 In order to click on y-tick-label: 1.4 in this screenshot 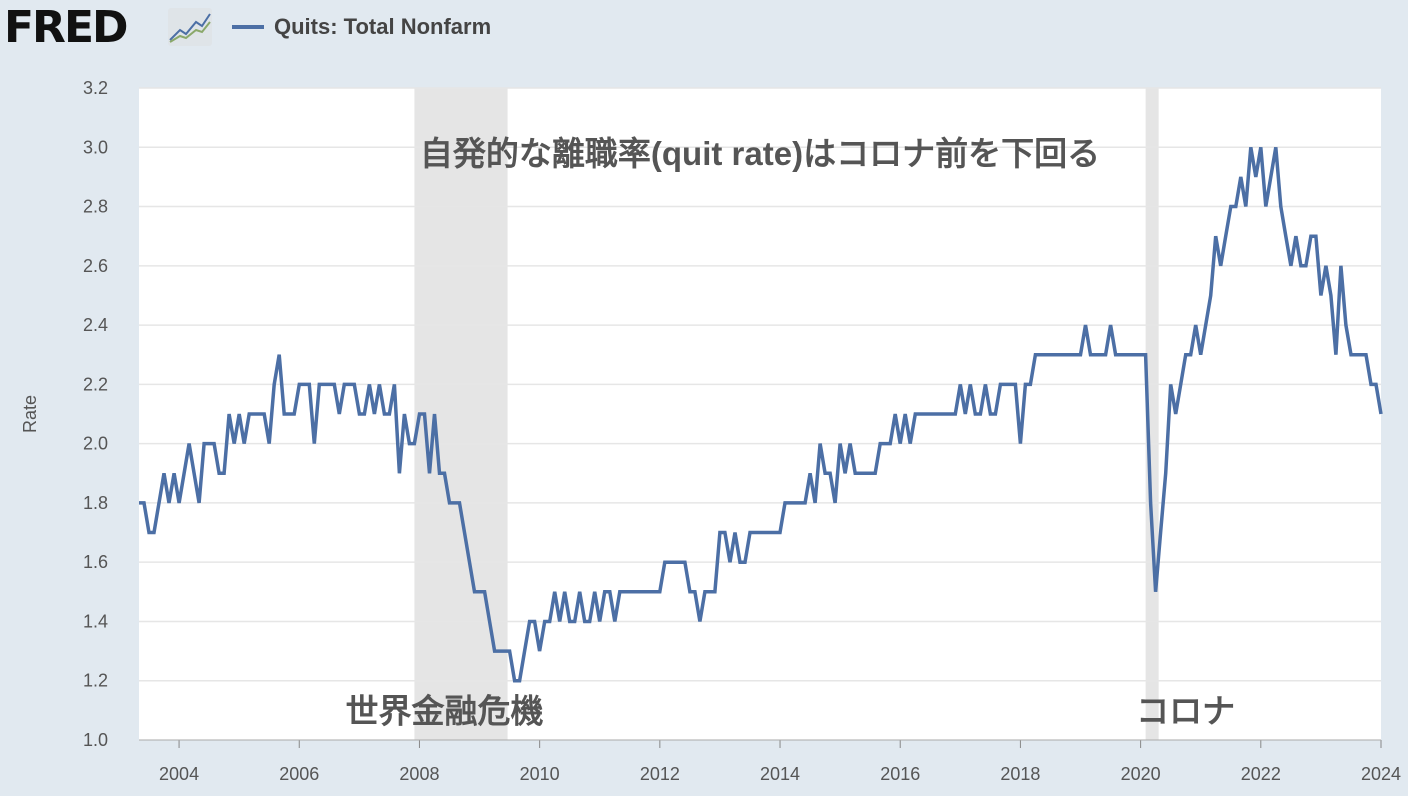, I will do `click(95, 621)`.